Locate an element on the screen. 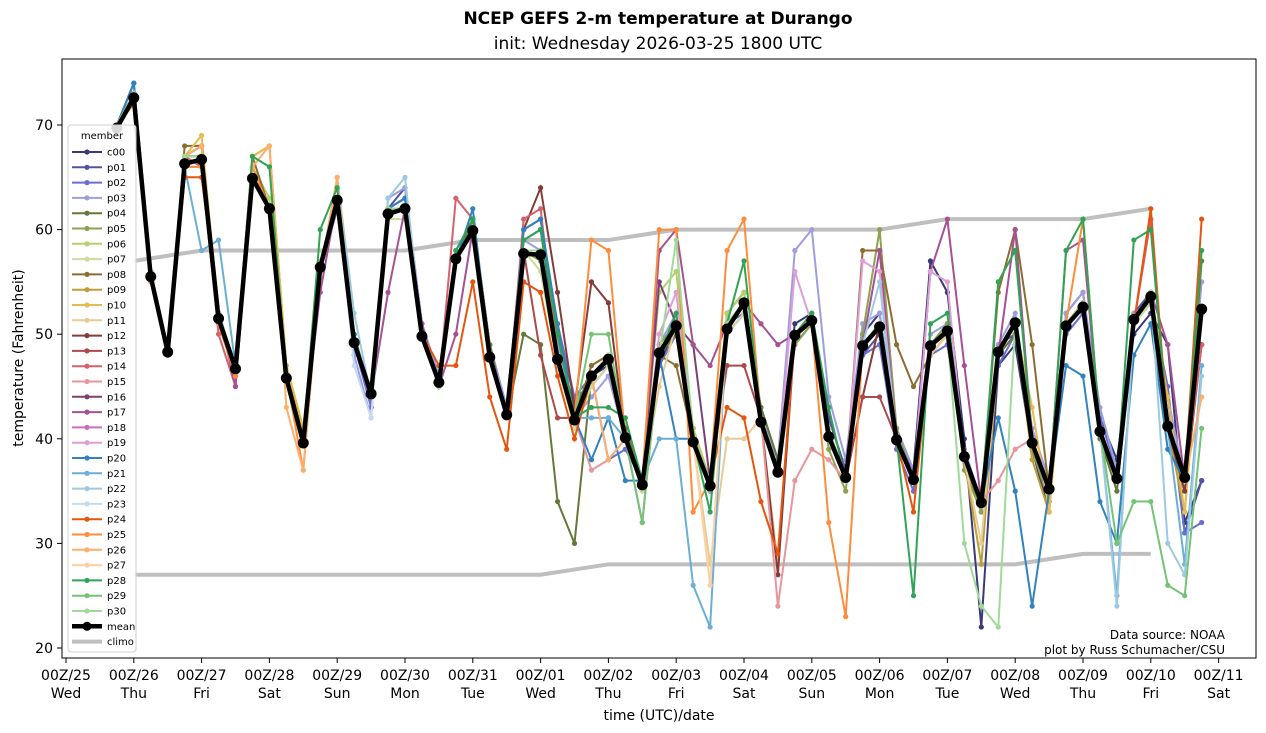 The image size is (1266, 733). x-tick-day-label: Sat is located at coordinates (269, 694).